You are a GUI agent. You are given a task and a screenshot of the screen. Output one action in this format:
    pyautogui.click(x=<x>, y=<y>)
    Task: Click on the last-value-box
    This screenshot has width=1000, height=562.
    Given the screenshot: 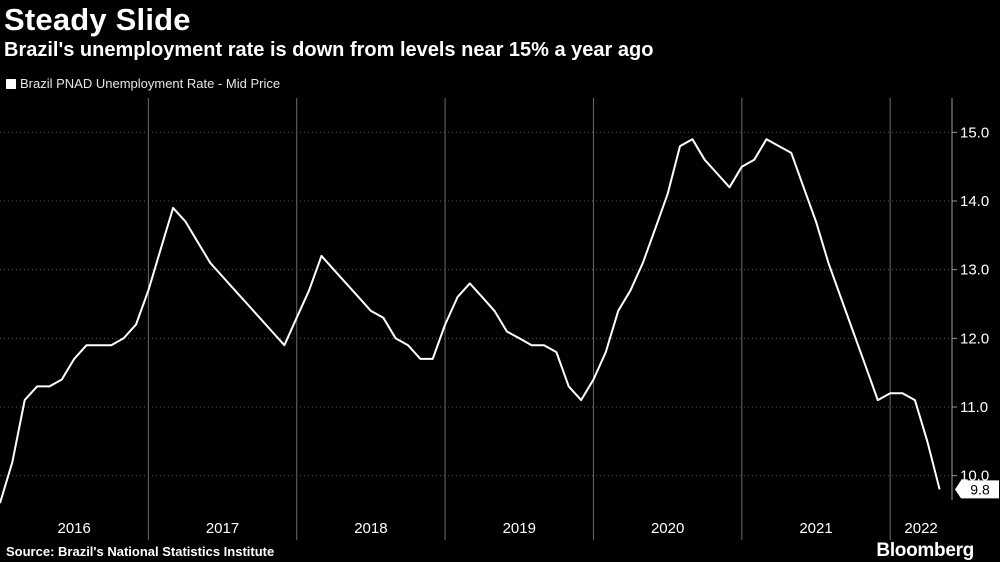 What is the action you would take?
    pyautogui.click(x=977, y=489)
    